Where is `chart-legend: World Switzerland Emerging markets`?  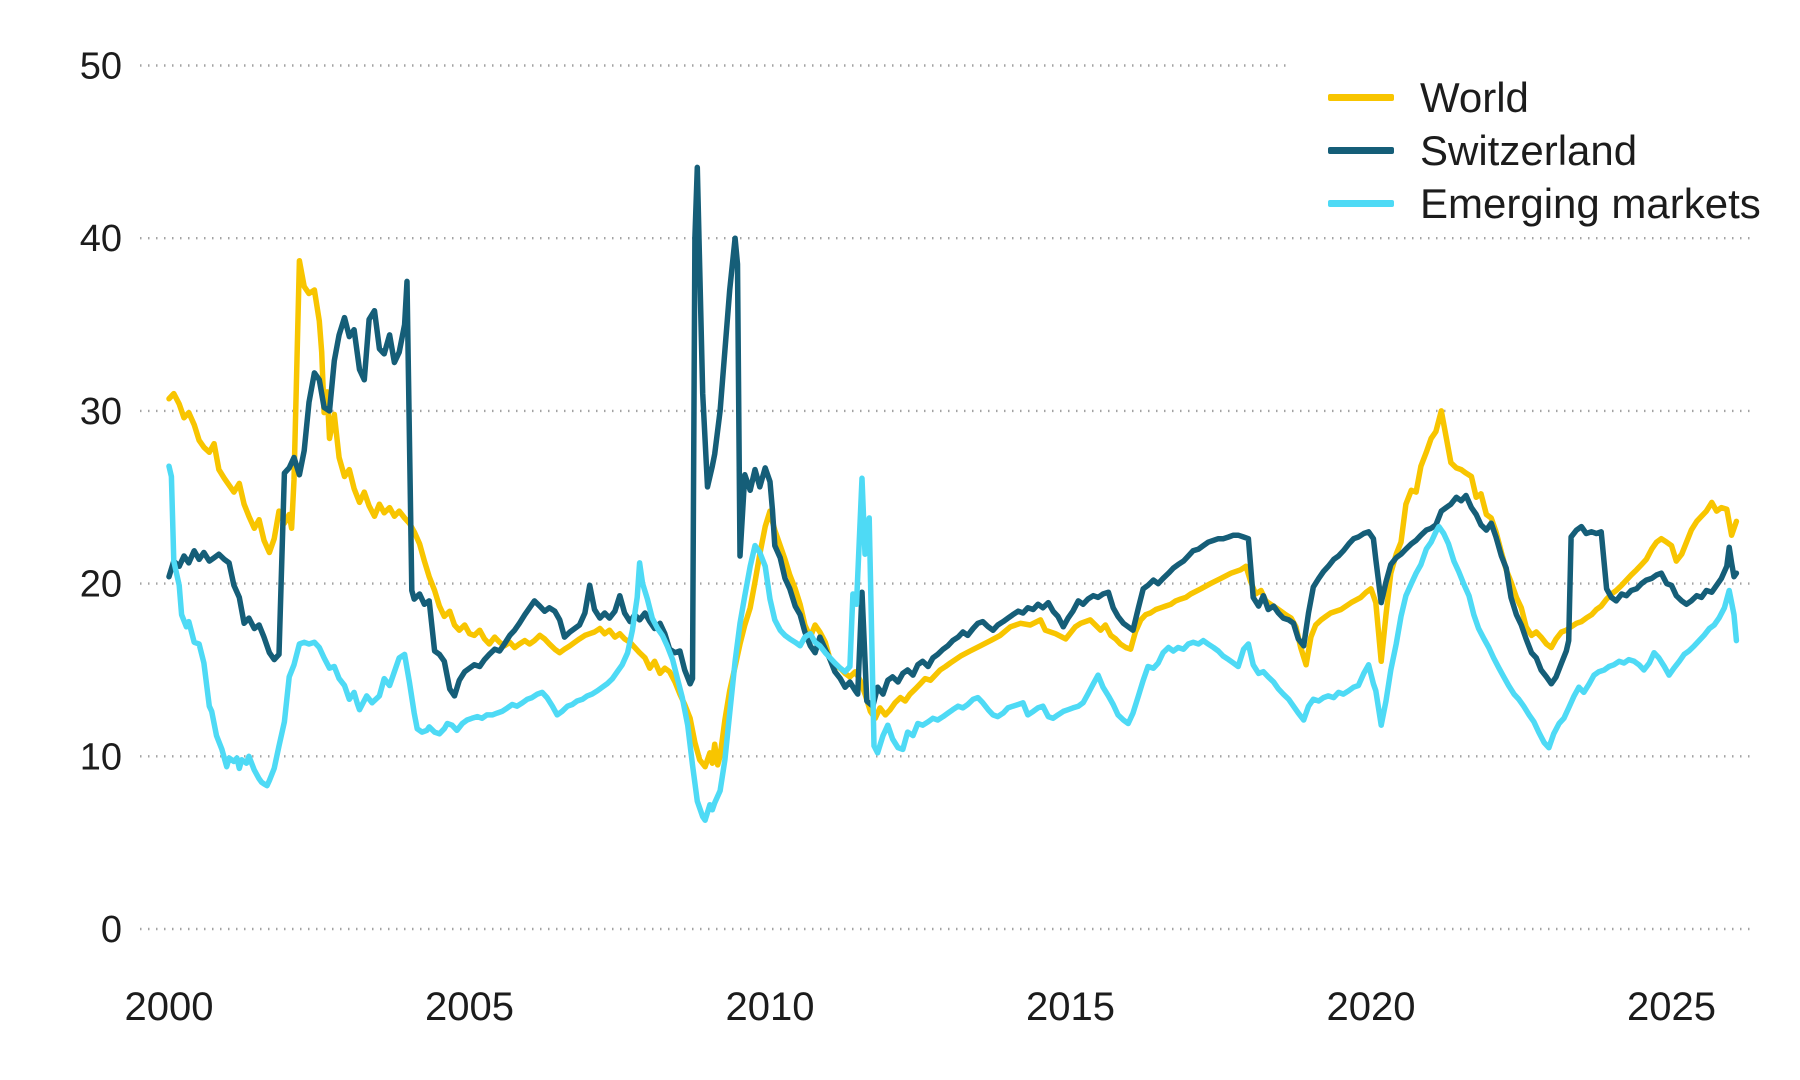
chart-legend: World Switzerland Emerging markets is located at coordinates (1536, 145).